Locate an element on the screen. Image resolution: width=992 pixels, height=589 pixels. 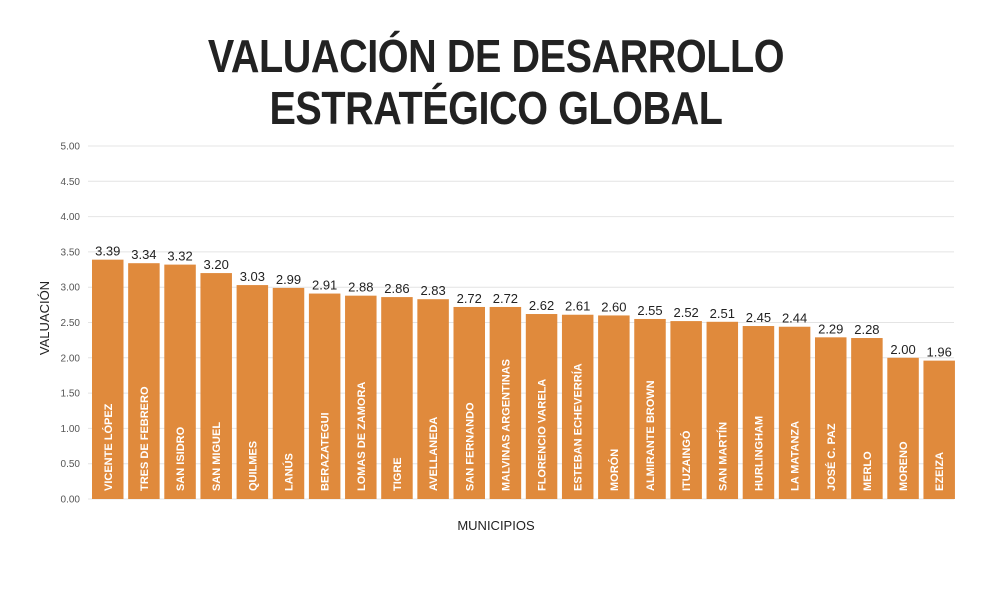
category-label: ITUZAINGÓ is located at coordinates (686, 460).